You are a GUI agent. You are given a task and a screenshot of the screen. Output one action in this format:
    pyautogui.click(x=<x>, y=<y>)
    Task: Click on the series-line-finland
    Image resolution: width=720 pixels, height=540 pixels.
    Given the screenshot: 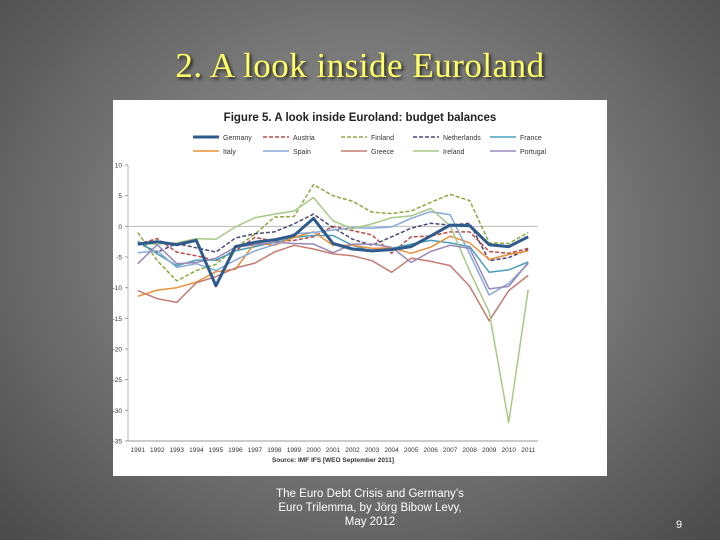 What is the action you would take?
    pyautogui.click(x=333, y=232)
    